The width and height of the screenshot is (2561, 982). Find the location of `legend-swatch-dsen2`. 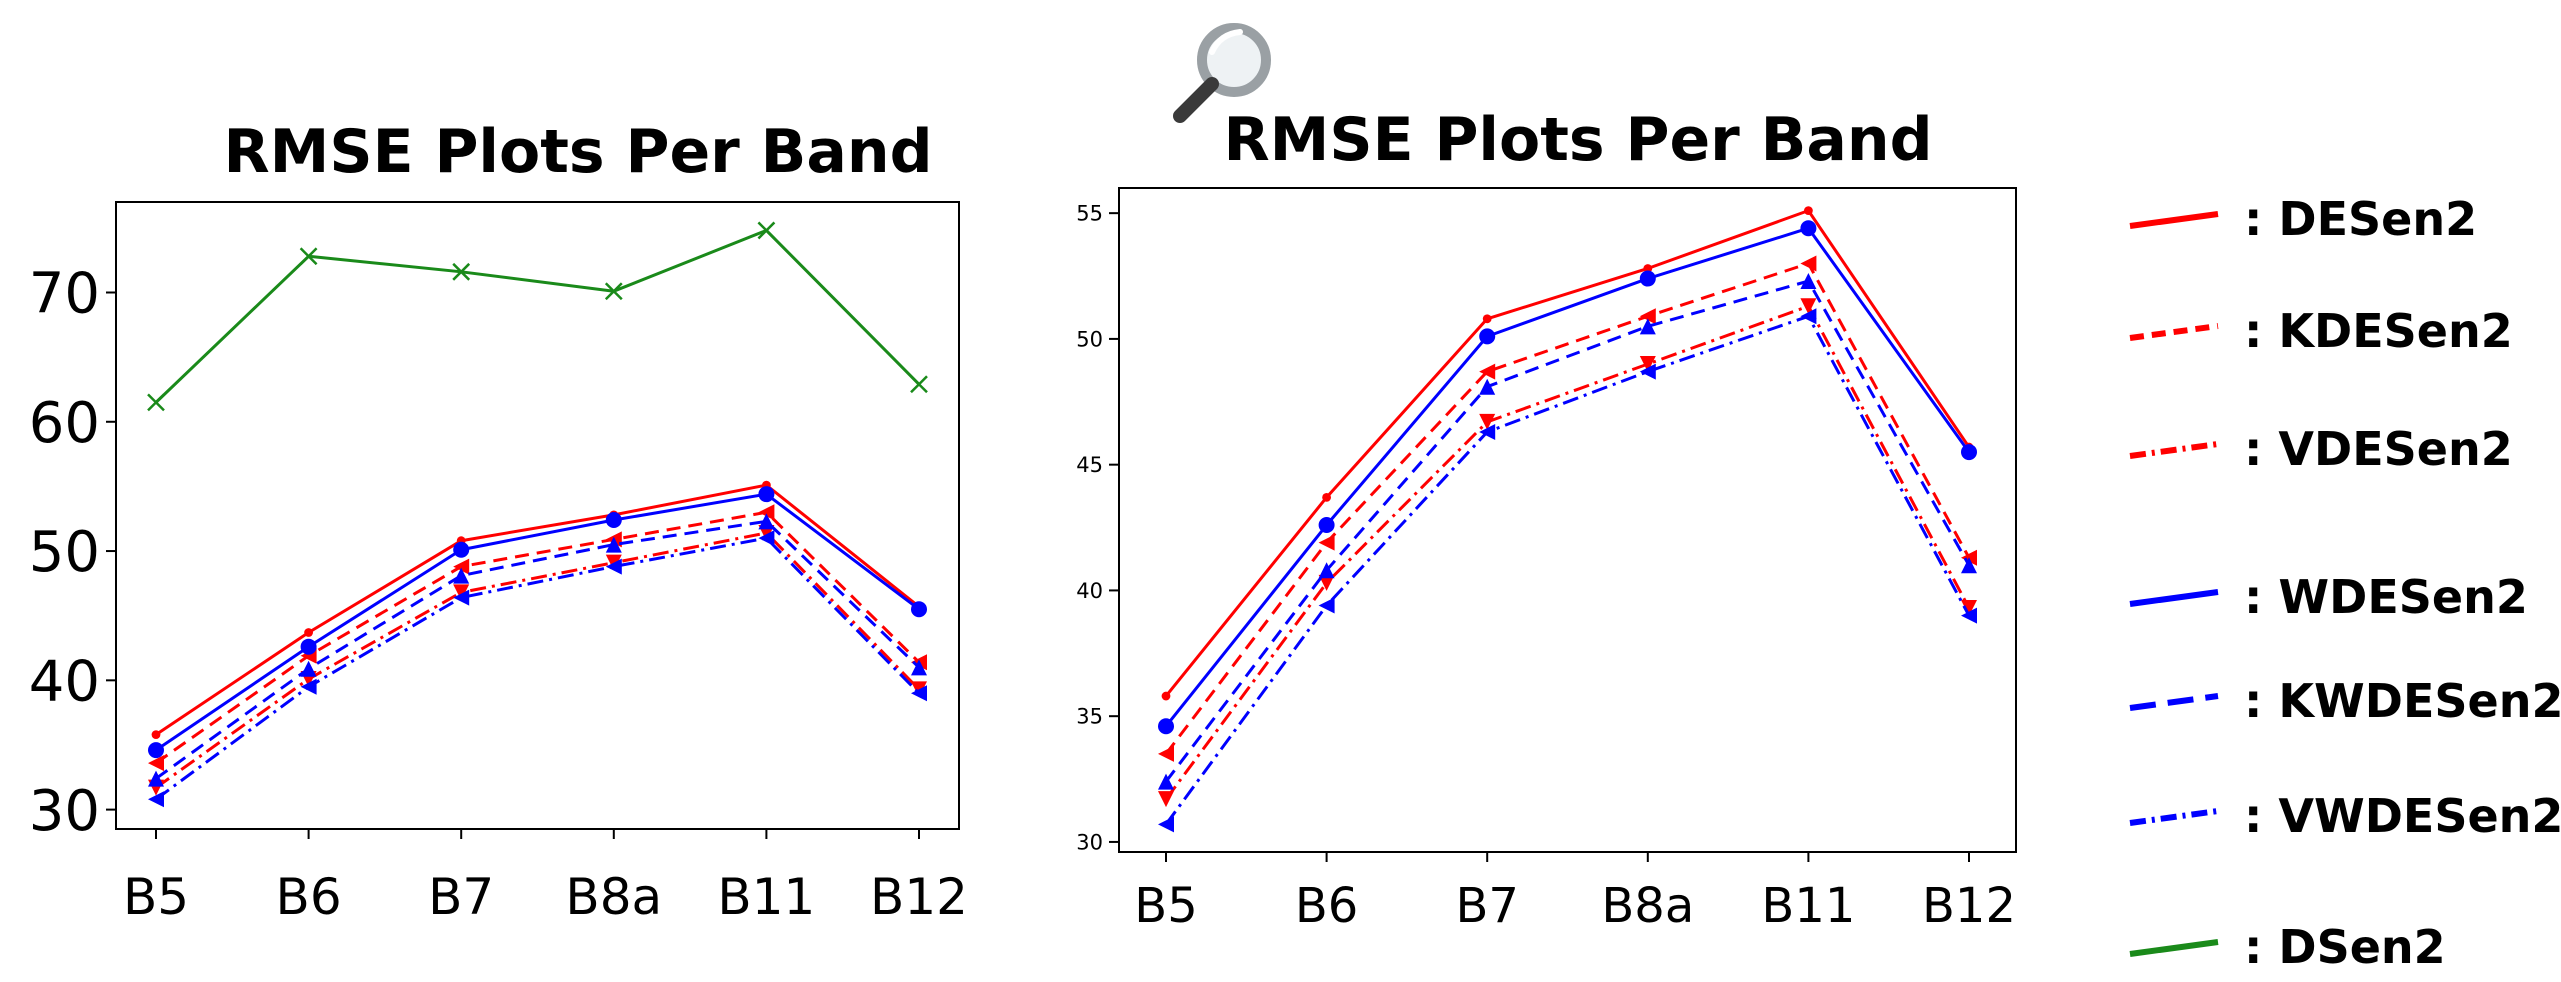

legend-swatch-dsen2 is located at coordinates (2174, 948).